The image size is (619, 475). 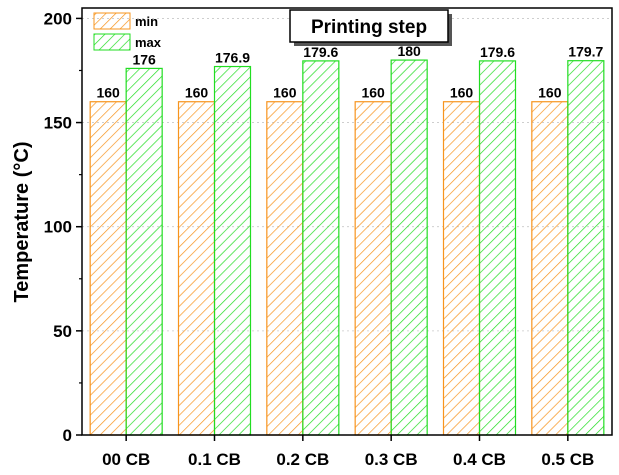 What do you see at coordinates (62, 331) in the screenshot?
I see `y-tick-label: 50` at bounding box center [62, 331].